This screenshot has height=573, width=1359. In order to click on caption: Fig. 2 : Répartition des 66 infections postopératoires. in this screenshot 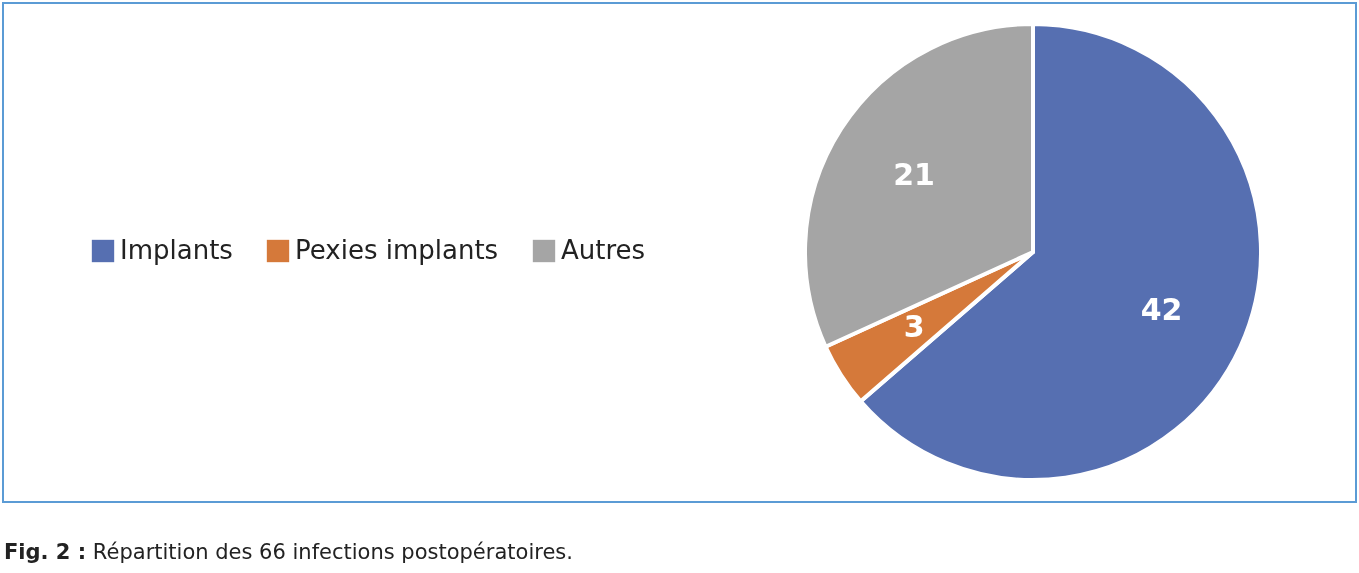, I will do `click(288, 552)`.